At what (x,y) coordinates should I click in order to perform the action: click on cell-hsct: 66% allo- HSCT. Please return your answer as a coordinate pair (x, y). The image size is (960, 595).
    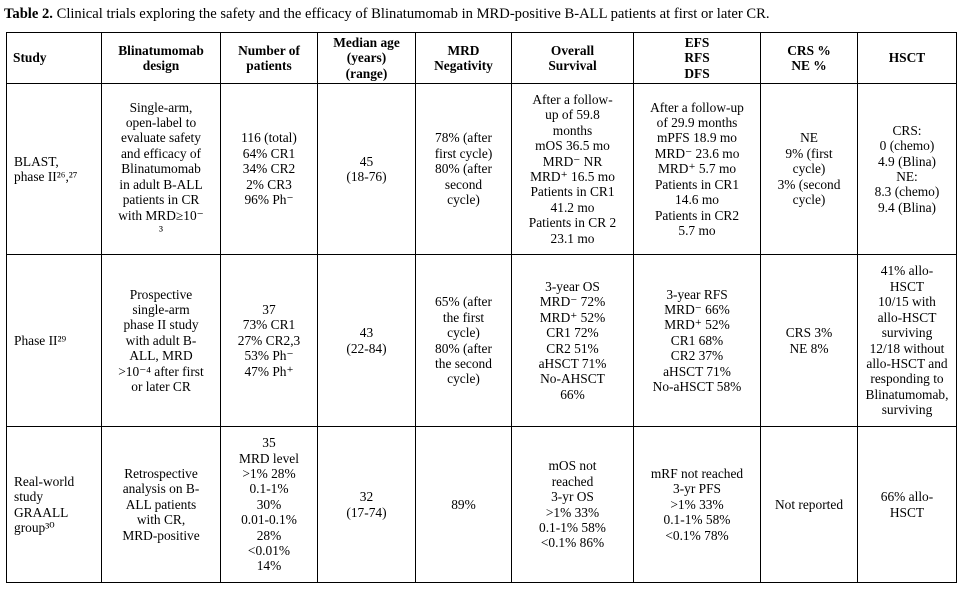
    Looking at the image, I should click on (907, 504).